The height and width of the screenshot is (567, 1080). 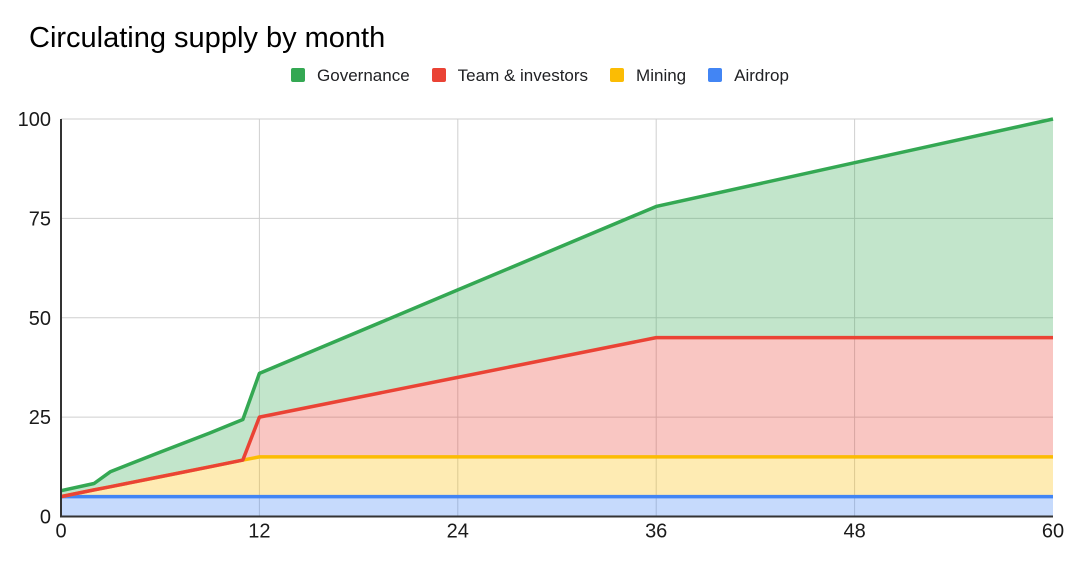 I want to click on y-tick-label: 75, so click(x=40, y=219).